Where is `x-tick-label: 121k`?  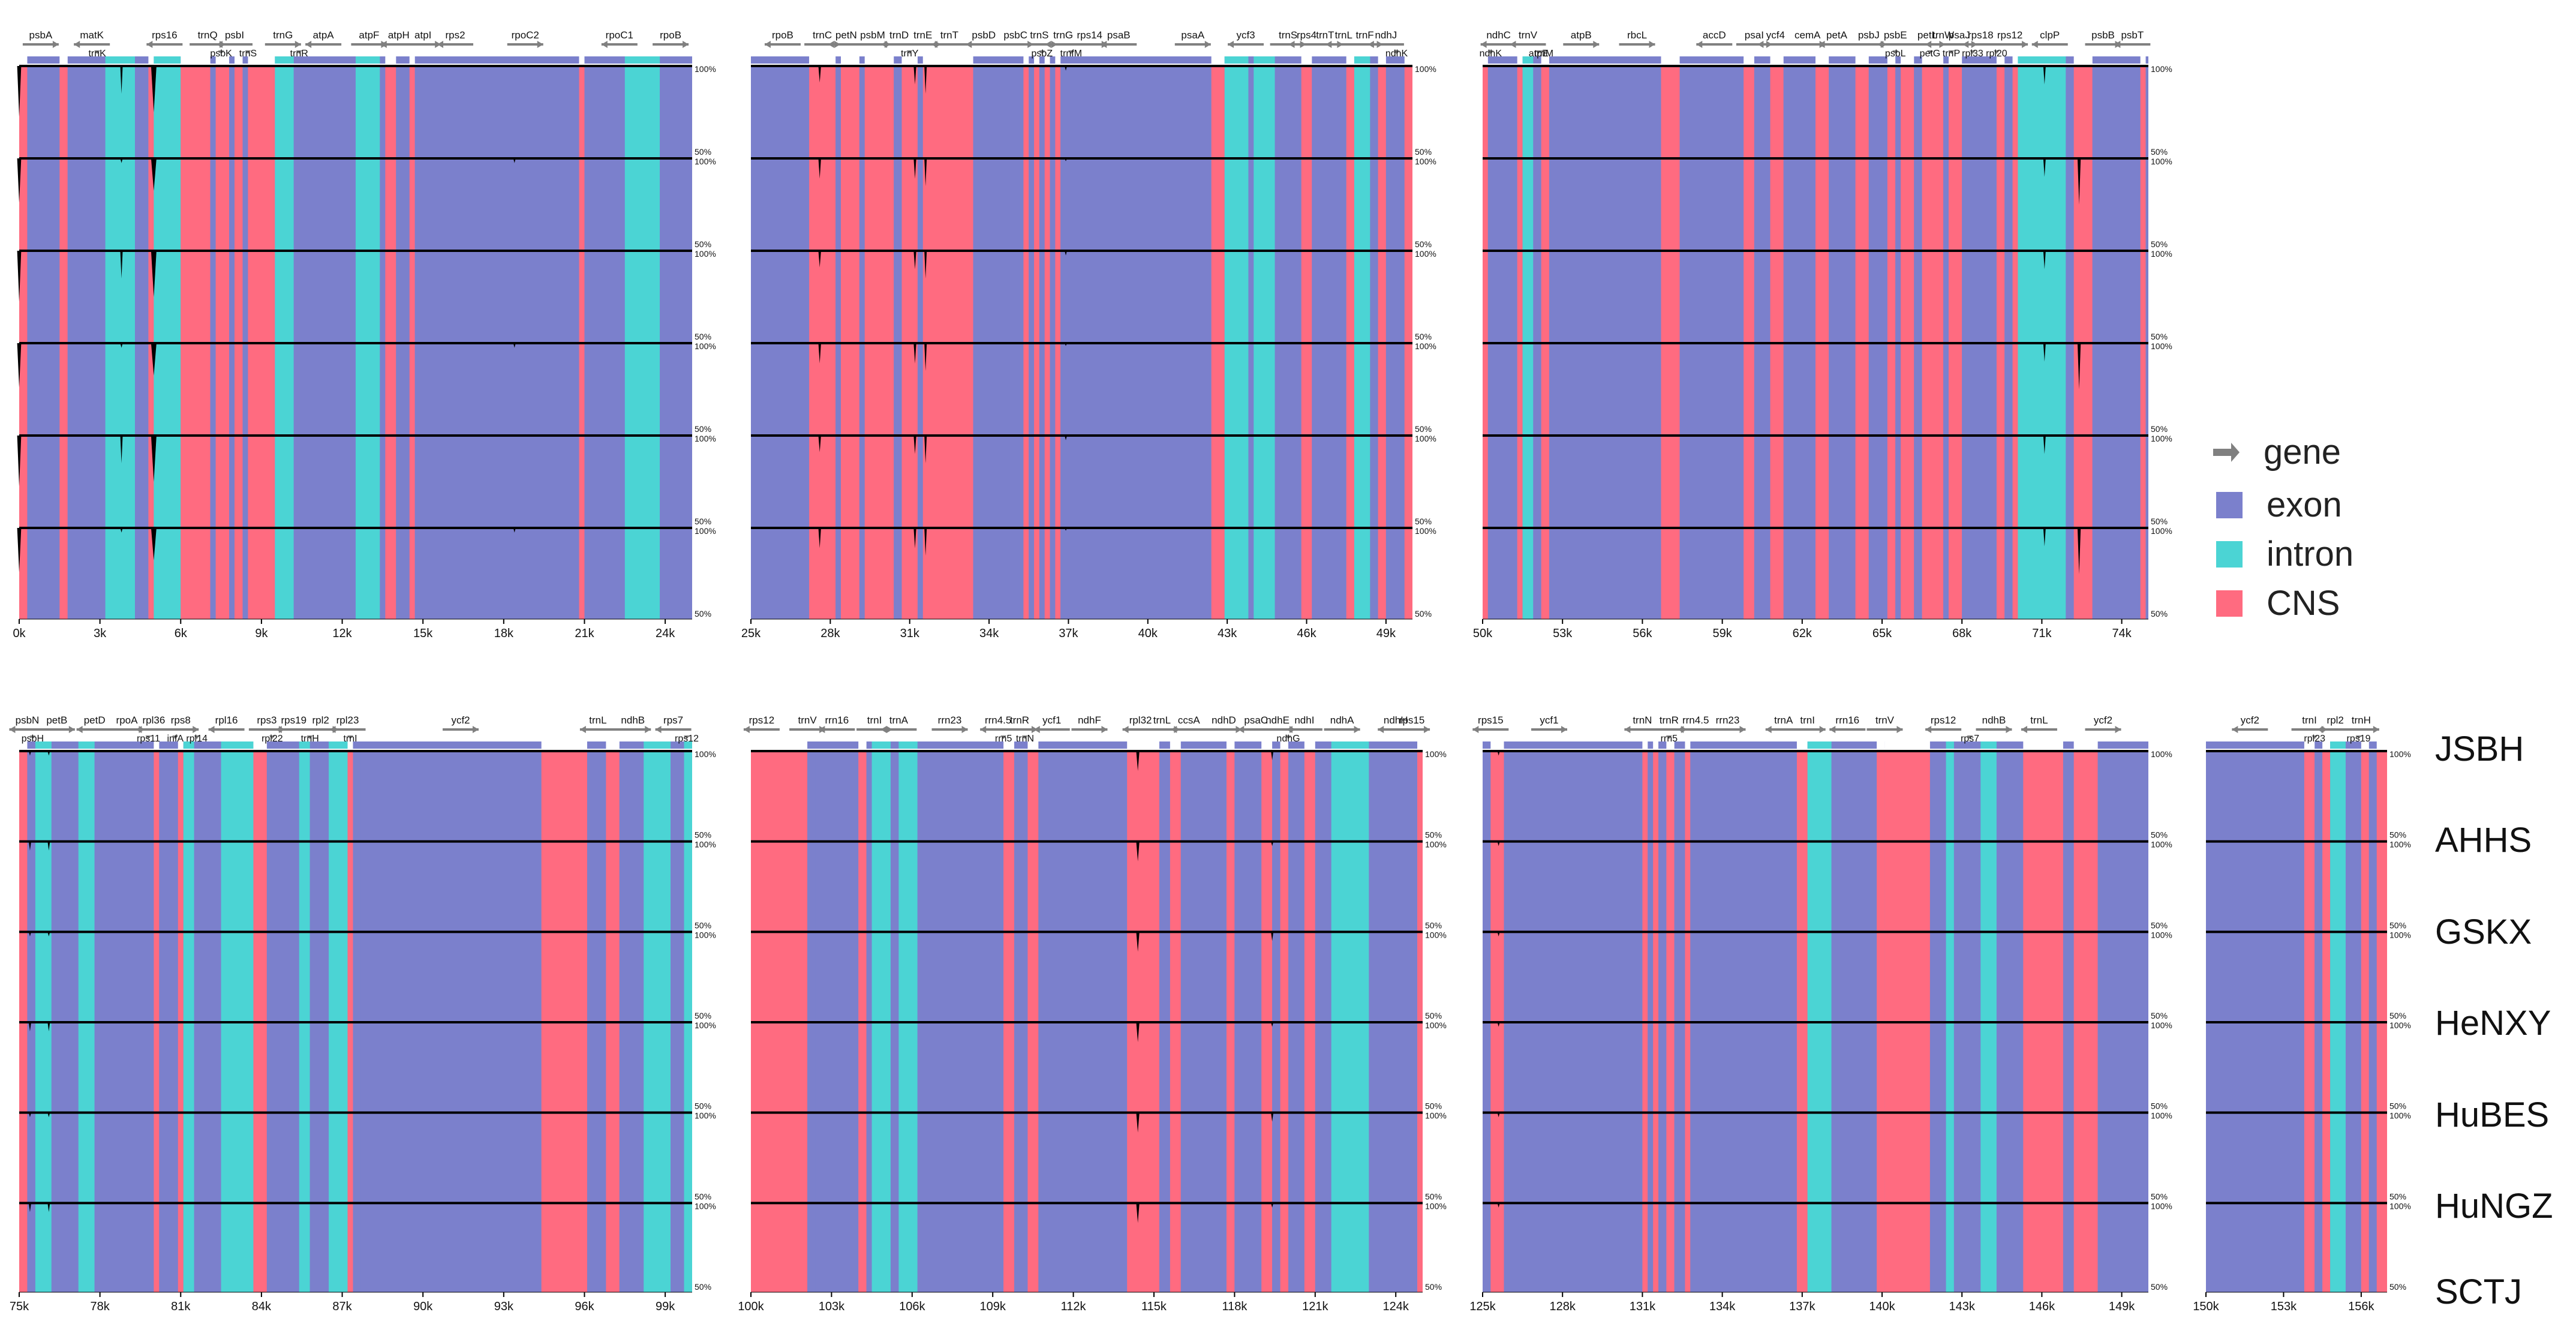 x-tick-label: 121k is located at coordinates (1315, 1306).